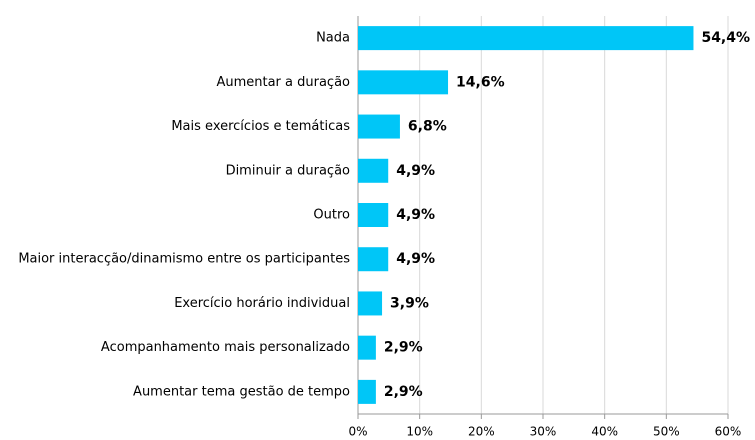 This screenshot has height=440, width=755. Describe the element at coordinates (419, 432) in the screenshot. I see `x-tick-label: 10%` at that location.